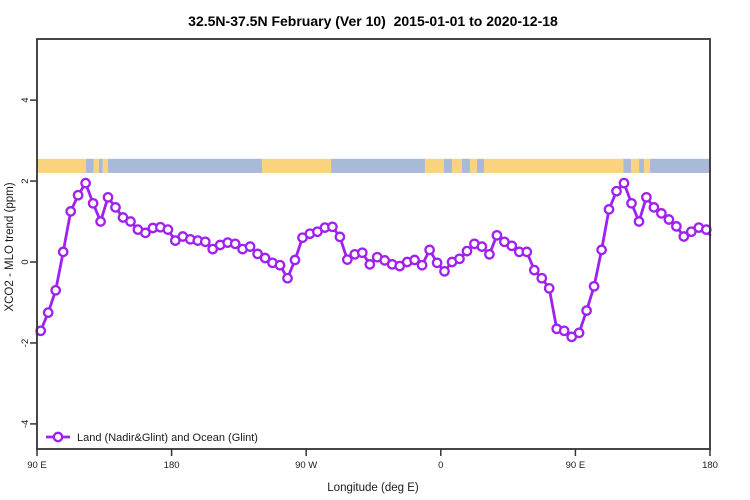  What do you see at coordinates (25, 261) in the screenshot?
I see `y-axis-tick-label: 0` at bounding box center [25, 261].